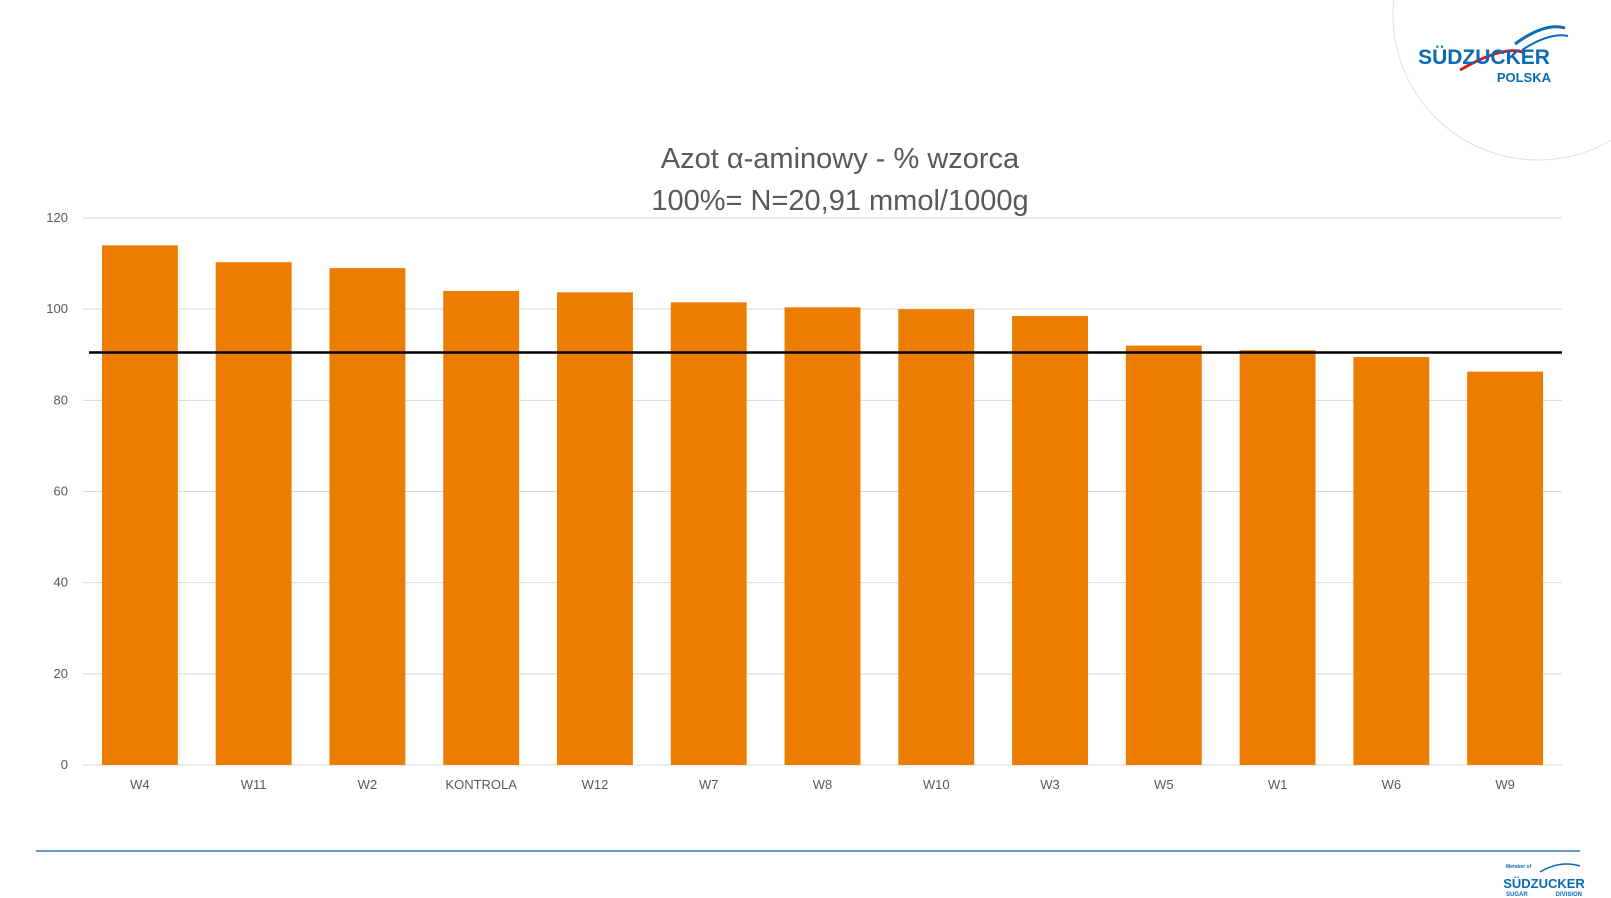 This screenshot has width=1611, height=898. I want to click on bar-w7, so click(708, 533).